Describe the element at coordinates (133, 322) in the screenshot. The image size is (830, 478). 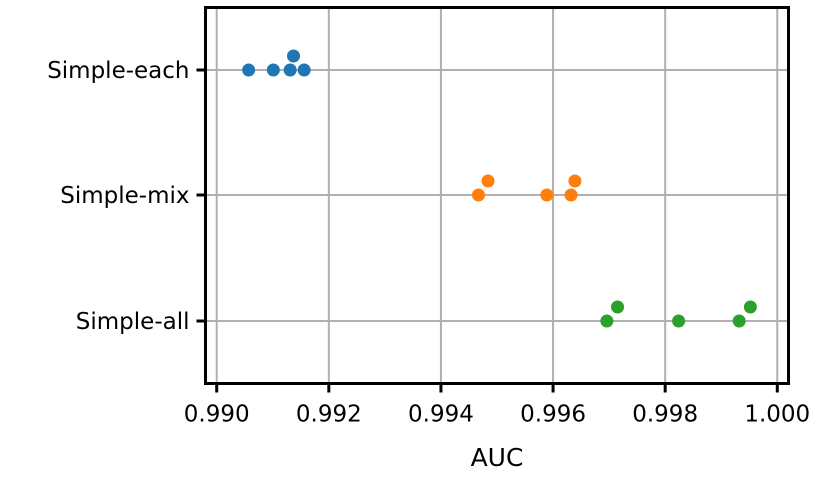
I see `y-tick-label-simple-all: Simple-all` at that location.